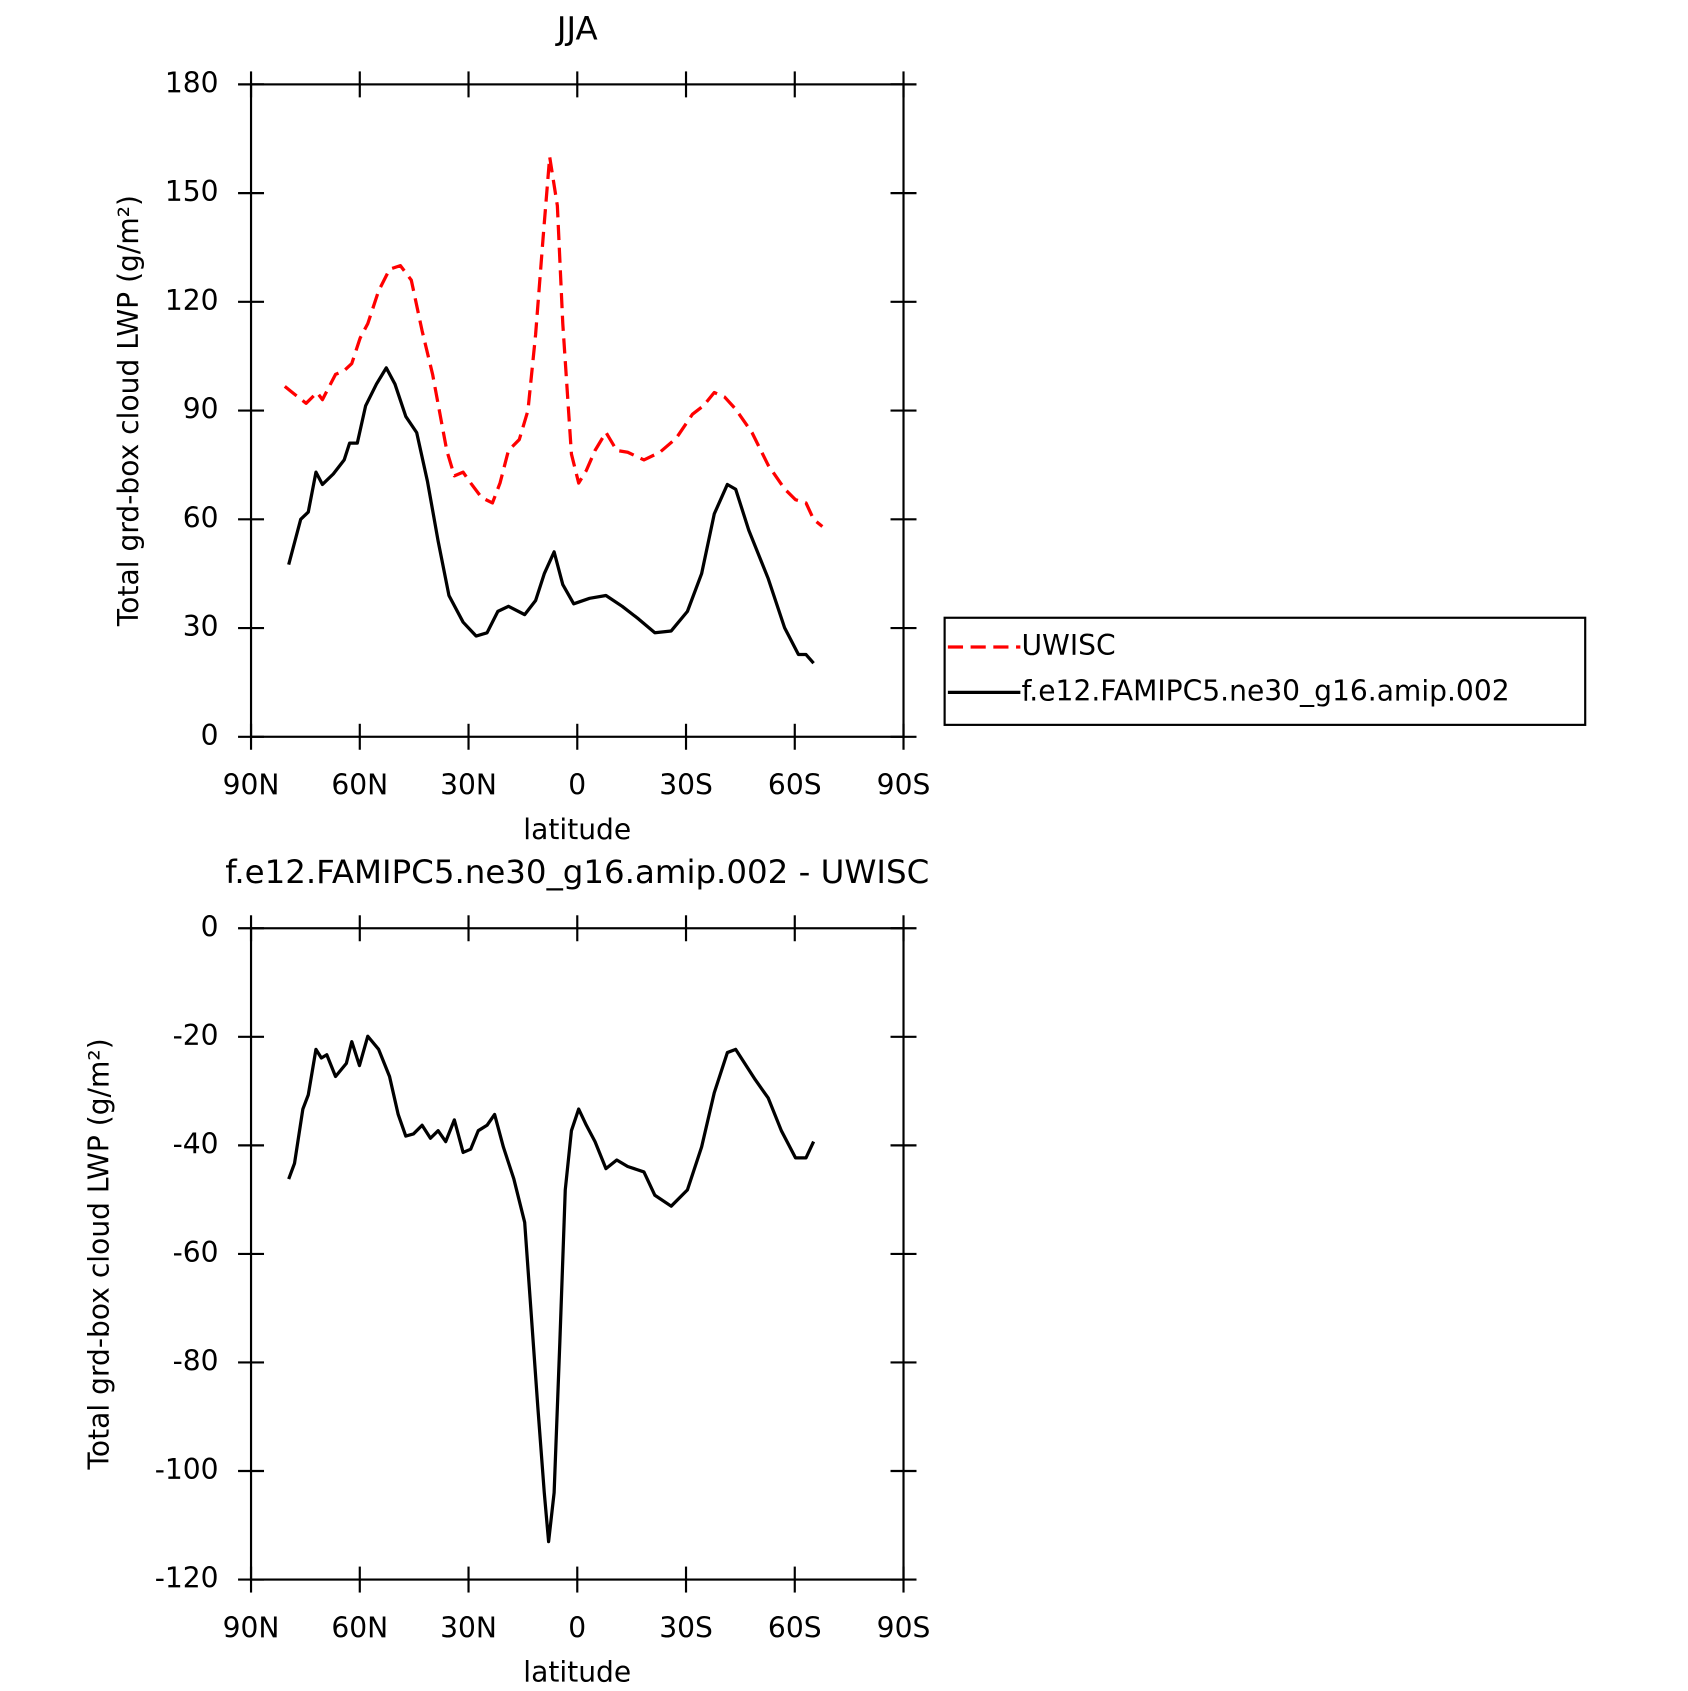 The image size is (1688, 1691). Describe the element at coordinates (196, 1143) in the screenshot. I see `y-tick-label: -40` at that location.